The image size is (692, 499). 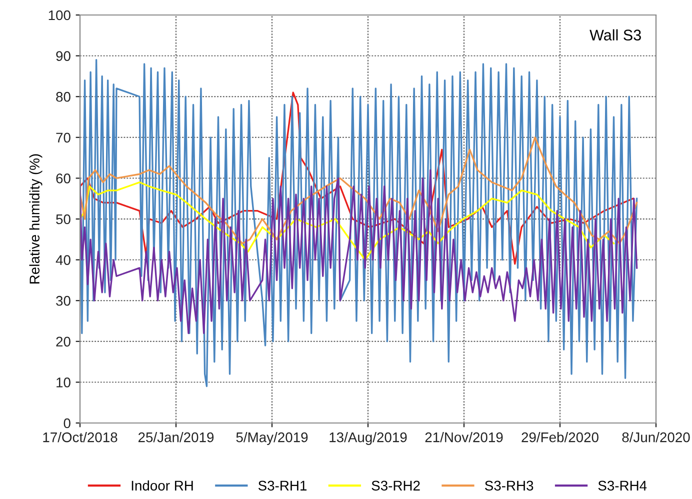 What do you see at coordinates (656, 437) in the screenshot?
I see `x-tick-label: 8/Jun/2020` at bounding box center [656, 437].